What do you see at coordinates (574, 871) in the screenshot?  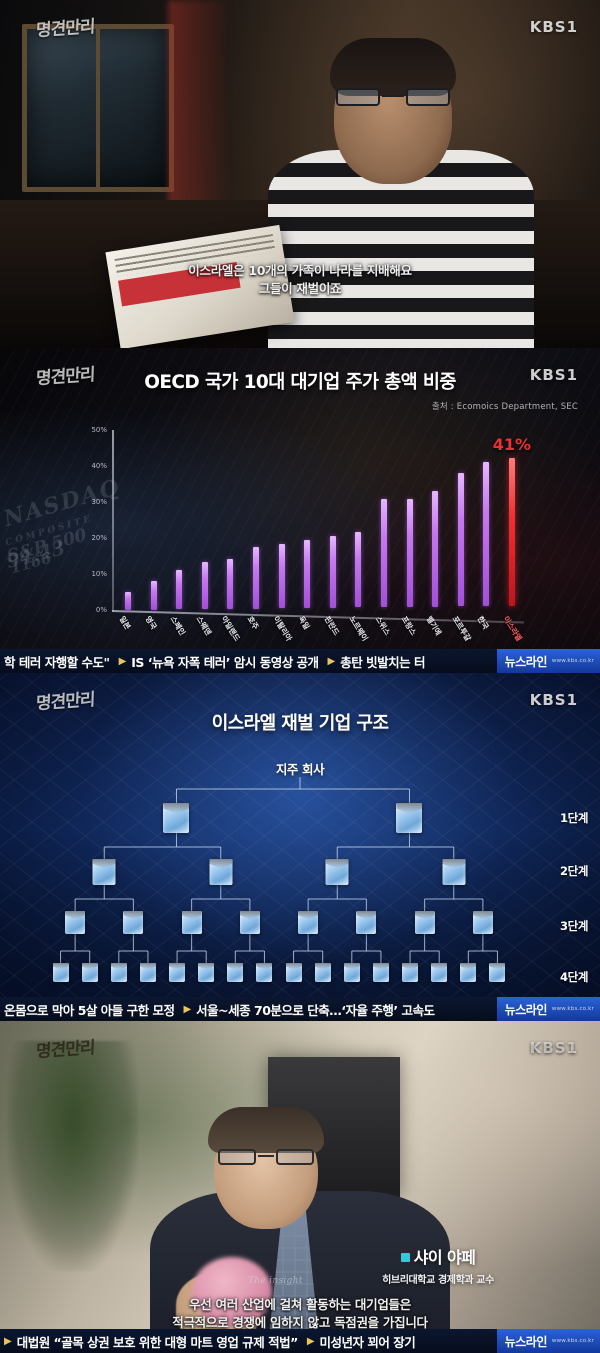 I see `level-label-2: 2단계` at bounding box center [574, 871].